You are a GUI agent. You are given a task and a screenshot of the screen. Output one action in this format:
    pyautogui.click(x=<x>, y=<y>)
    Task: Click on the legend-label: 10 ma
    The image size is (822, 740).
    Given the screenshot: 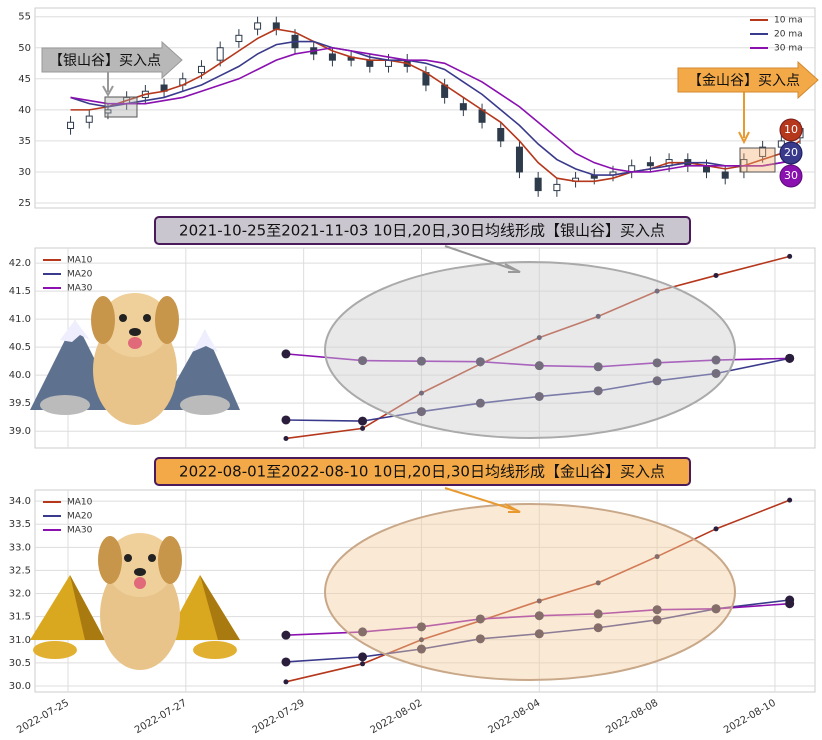 What is the action you would take?
    pyautogui.click(x=788, y=21)
    